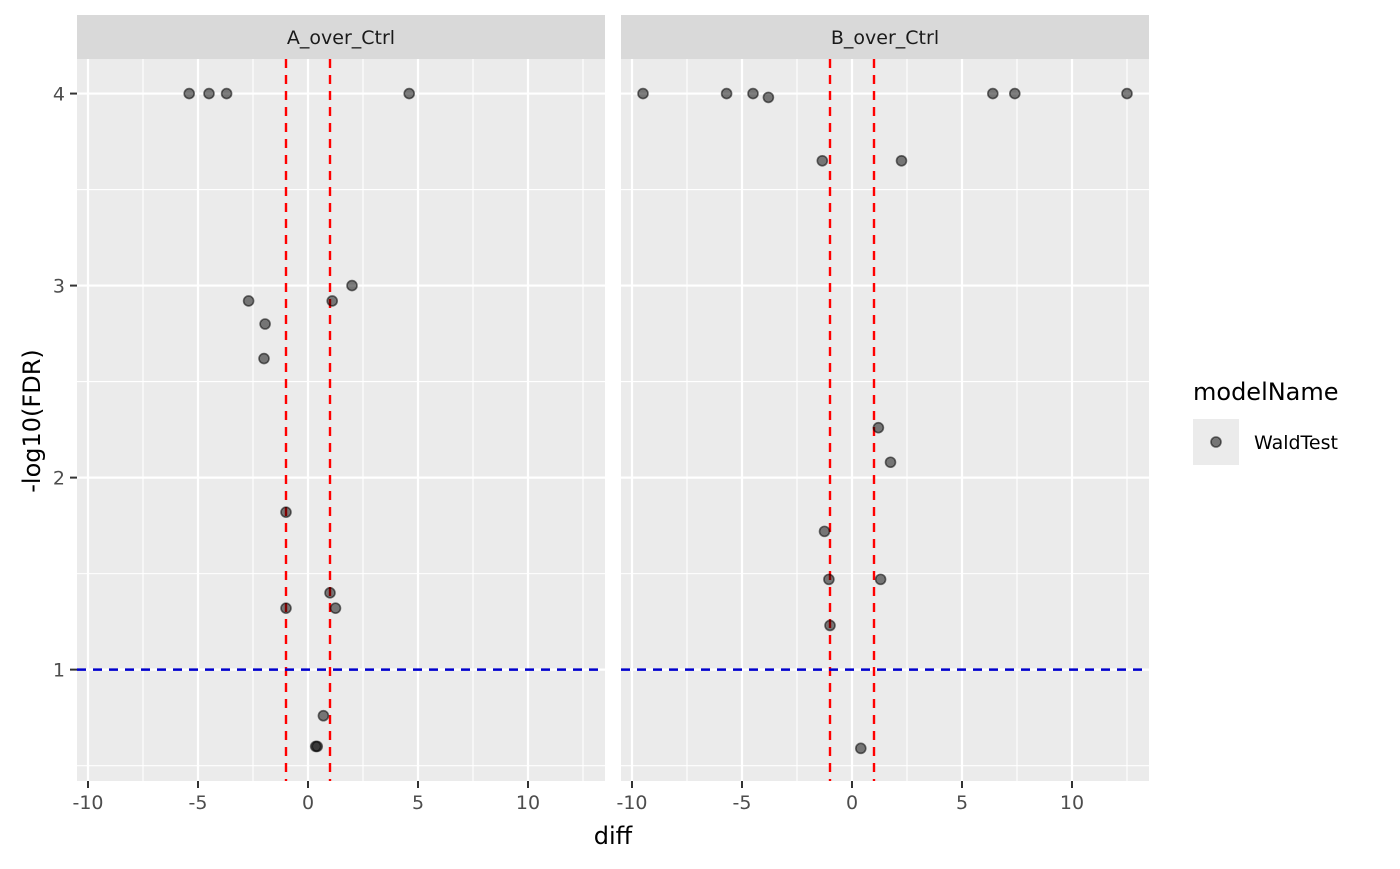  What do you see at coordinates (59, 95) in the screenshot?
I see `y-tick-label: 4` at bounding box center [59, 95].